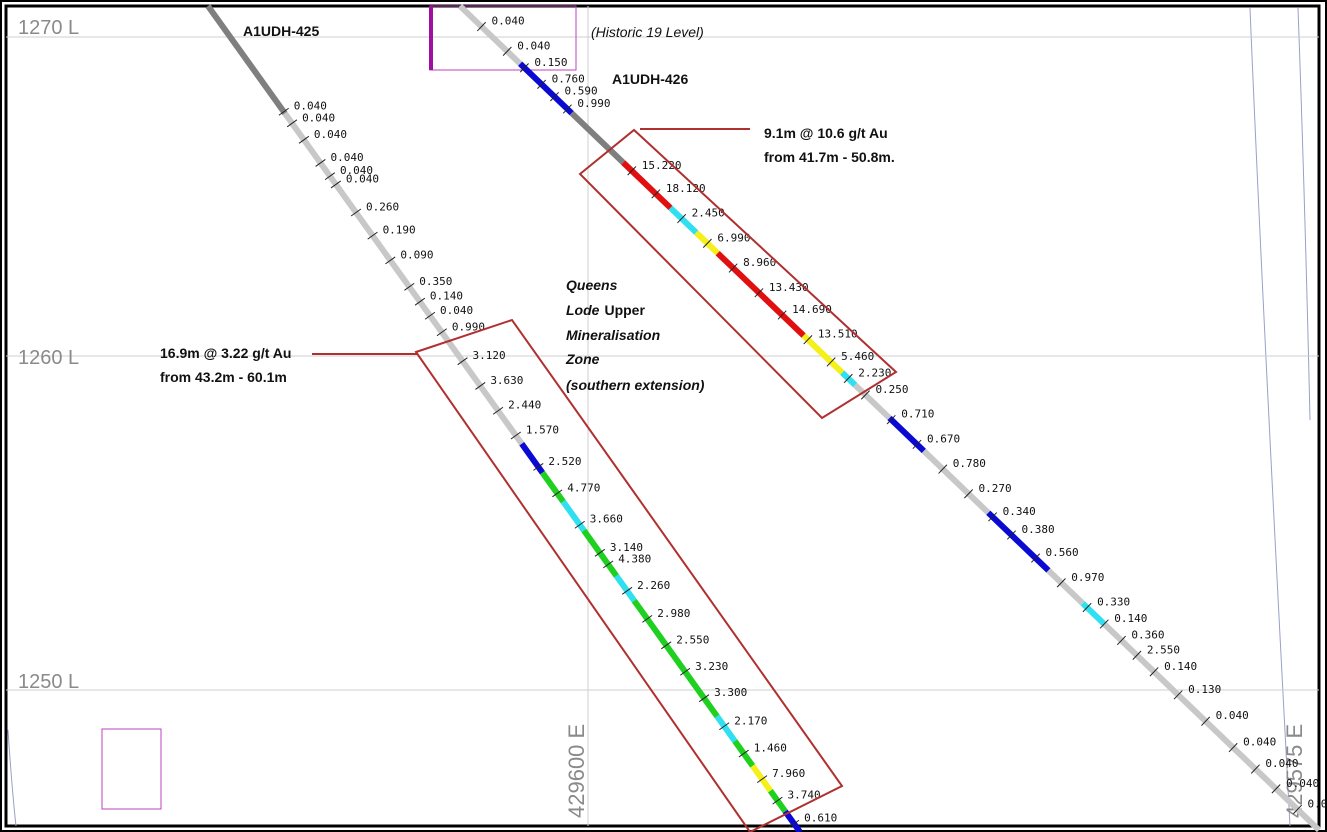 This screenshot has height=832, width=1327. What do you see at coordinates (281, 31) in the screenshot?
I see `hole-label-a1udh-425: A1UDH-425` at bounding box center [281, 31].